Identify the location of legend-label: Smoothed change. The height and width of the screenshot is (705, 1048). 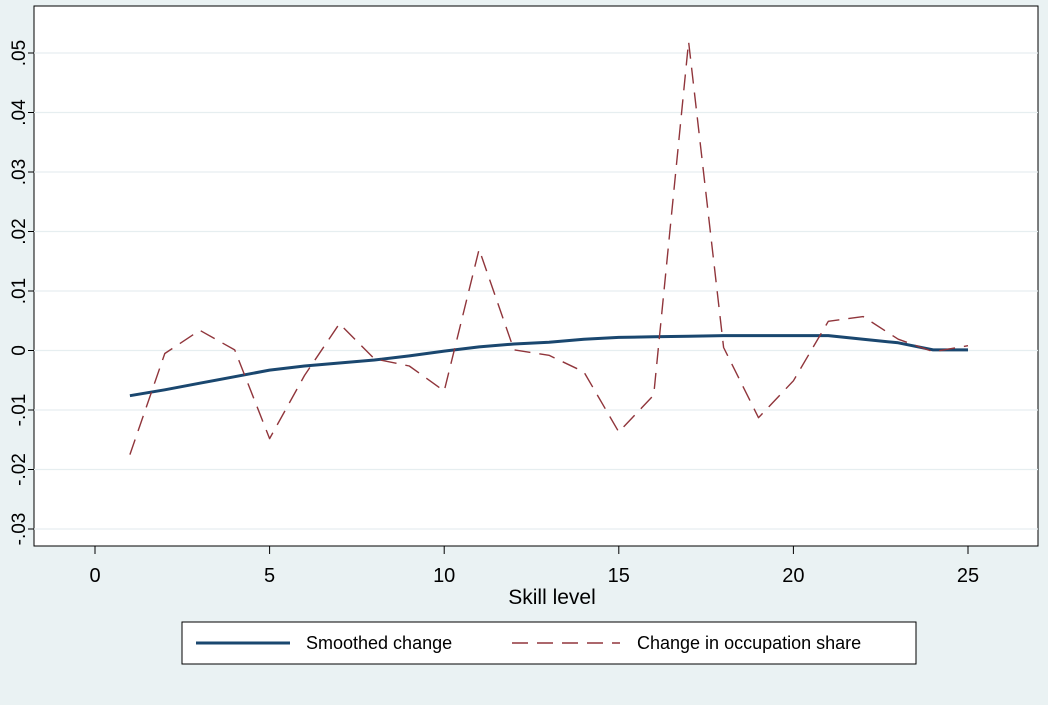
(379, 643).